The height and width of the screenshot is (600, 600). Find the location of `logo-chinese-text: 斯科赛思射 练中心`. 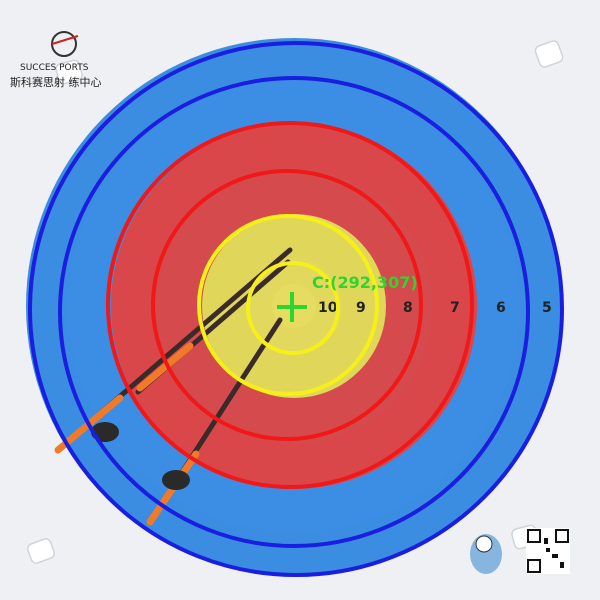

logo-chinese-text: 斯科赛思射 练中心 is located at coordinates (56, 82).